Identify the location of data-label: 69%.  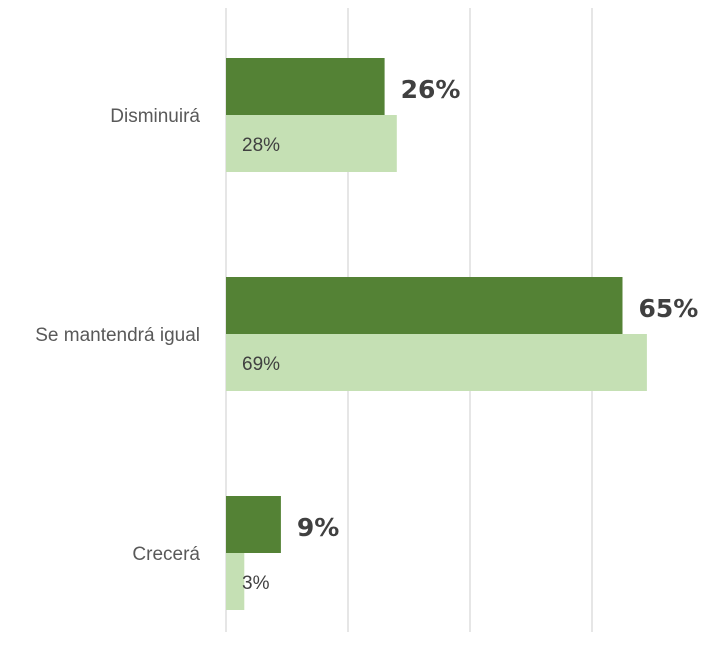
(261, 364).